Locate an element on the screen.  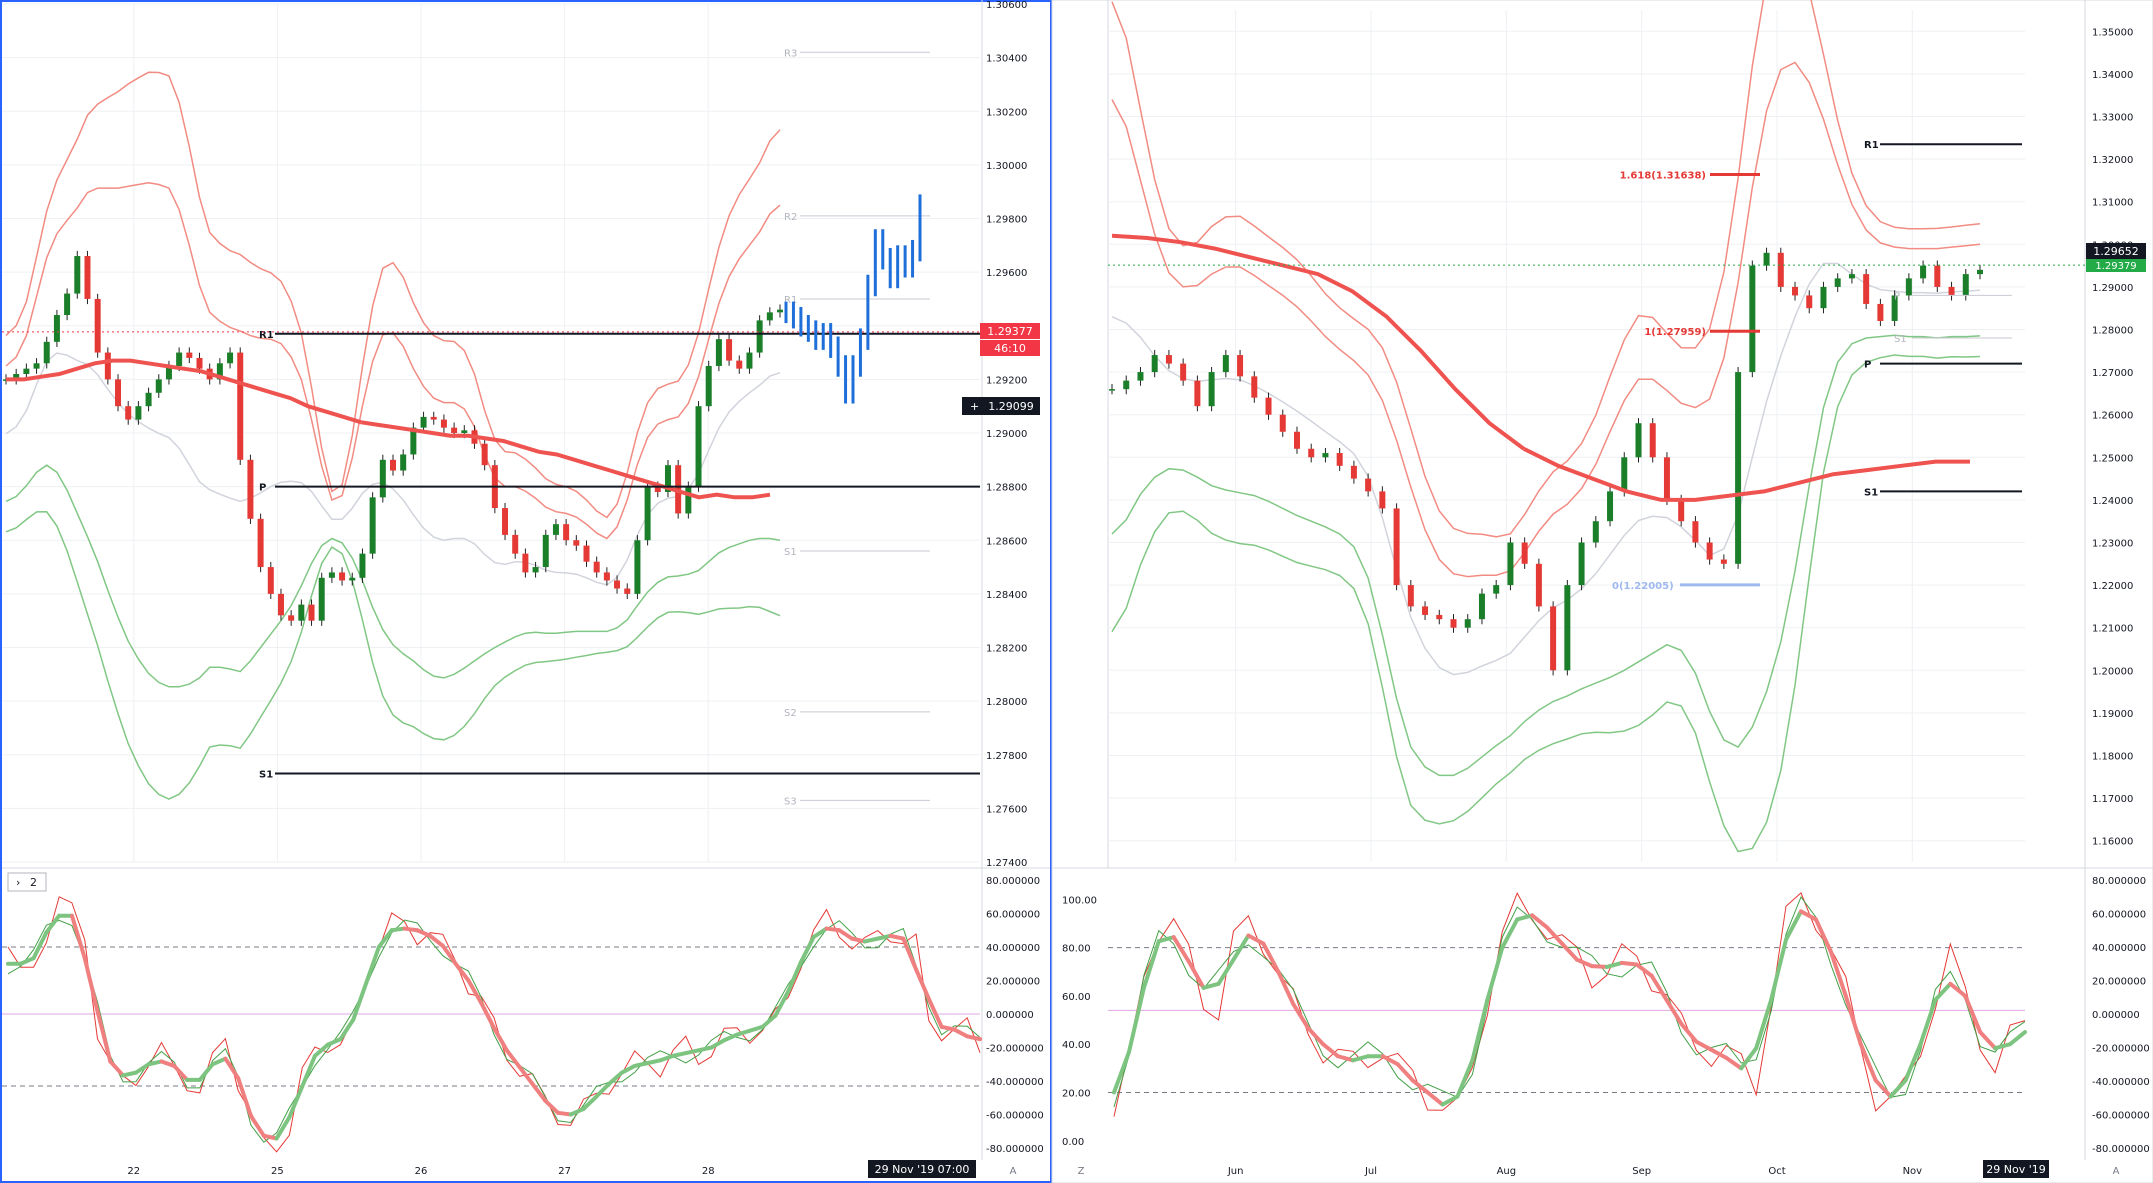
indicator-toggle: › 2 is located at coordinates (27, 882).